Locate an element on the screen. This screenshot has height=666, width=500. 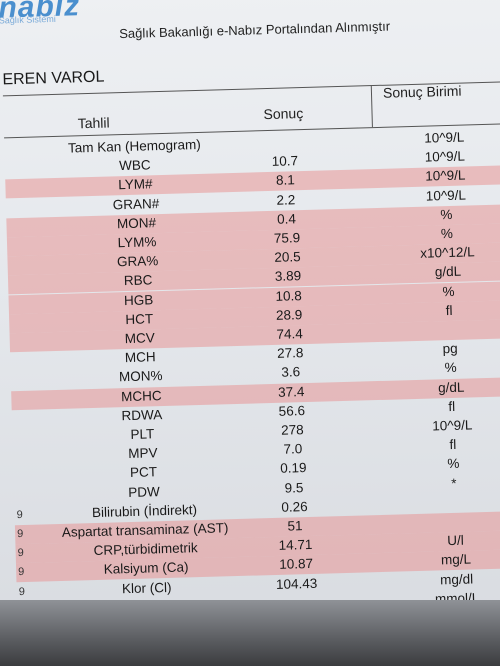
test-result: 74.4 is located at coordinates (290, 334).